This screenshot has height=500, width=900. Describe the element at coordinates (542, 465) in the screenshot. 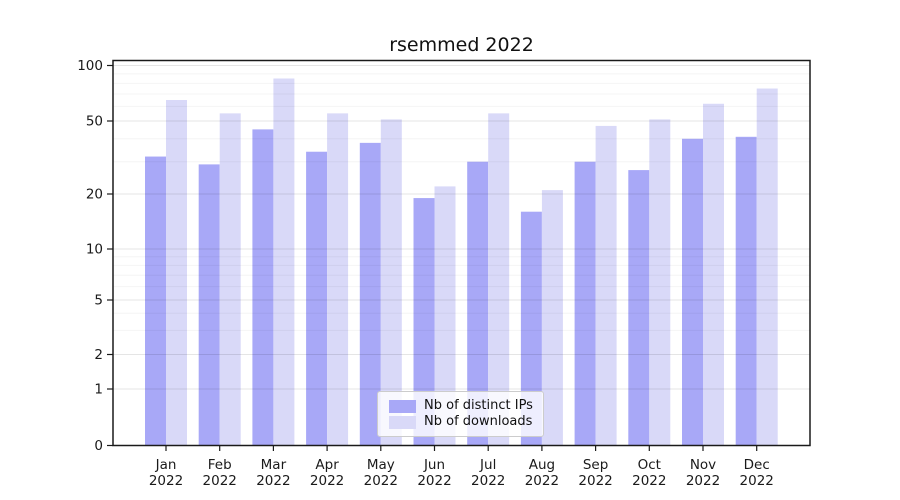

I see `x-tick-label-month: Aug` at that location.